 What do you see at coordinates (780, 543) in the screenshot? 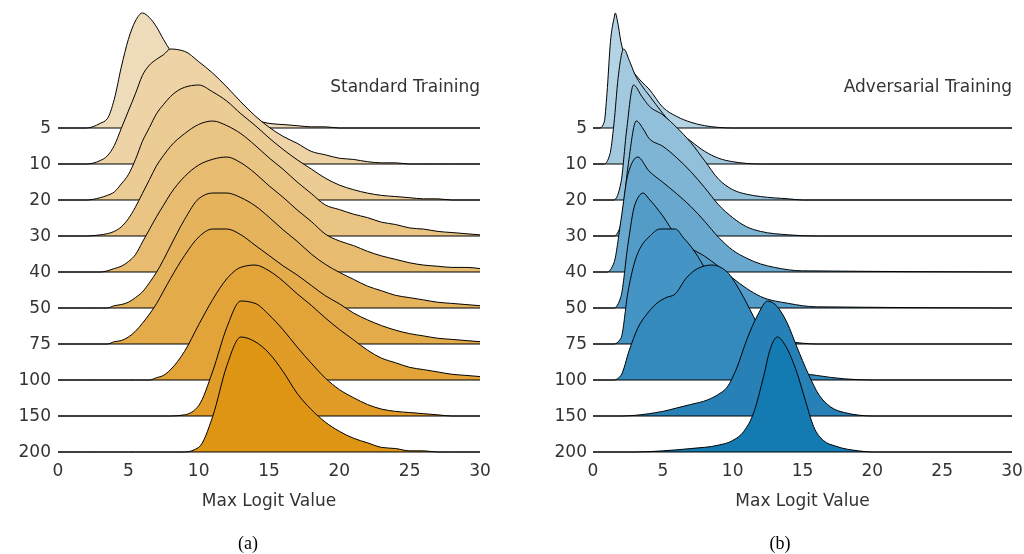
I see `text: (b)` at bounding box center [780, 543].